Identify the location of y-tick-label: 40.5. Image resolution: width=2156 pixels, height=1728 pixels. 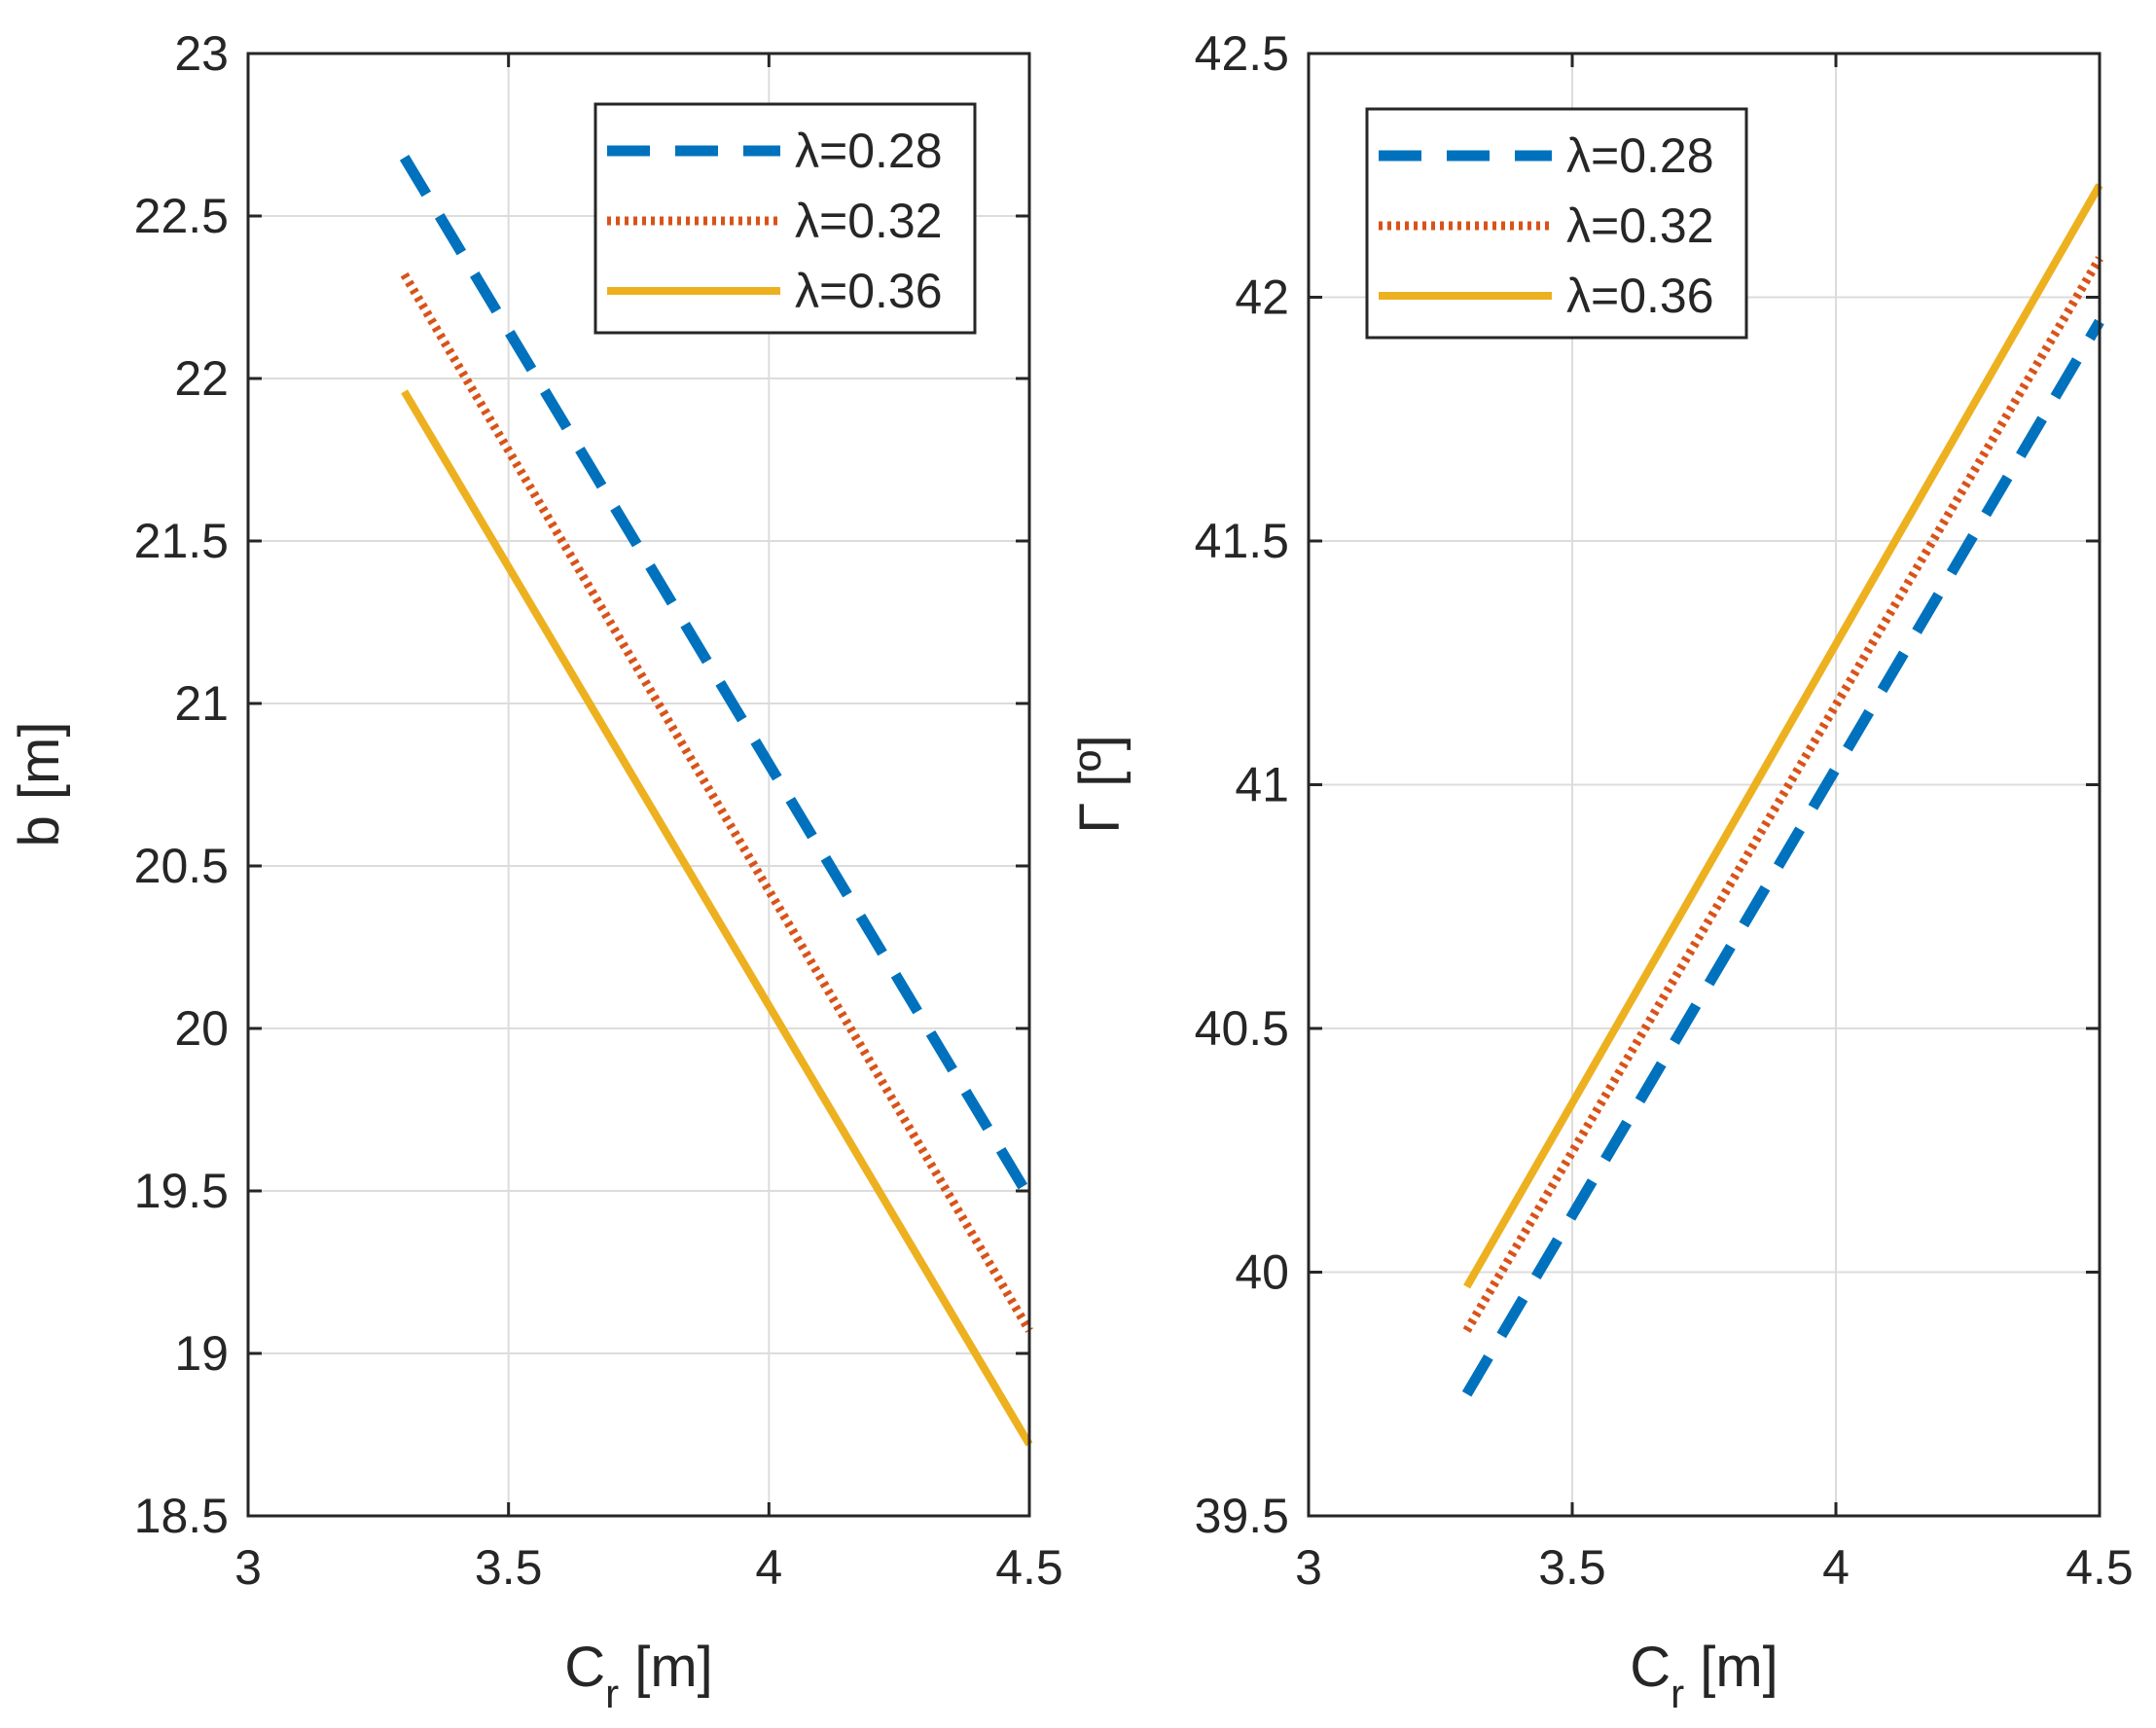
(1242, 1028).